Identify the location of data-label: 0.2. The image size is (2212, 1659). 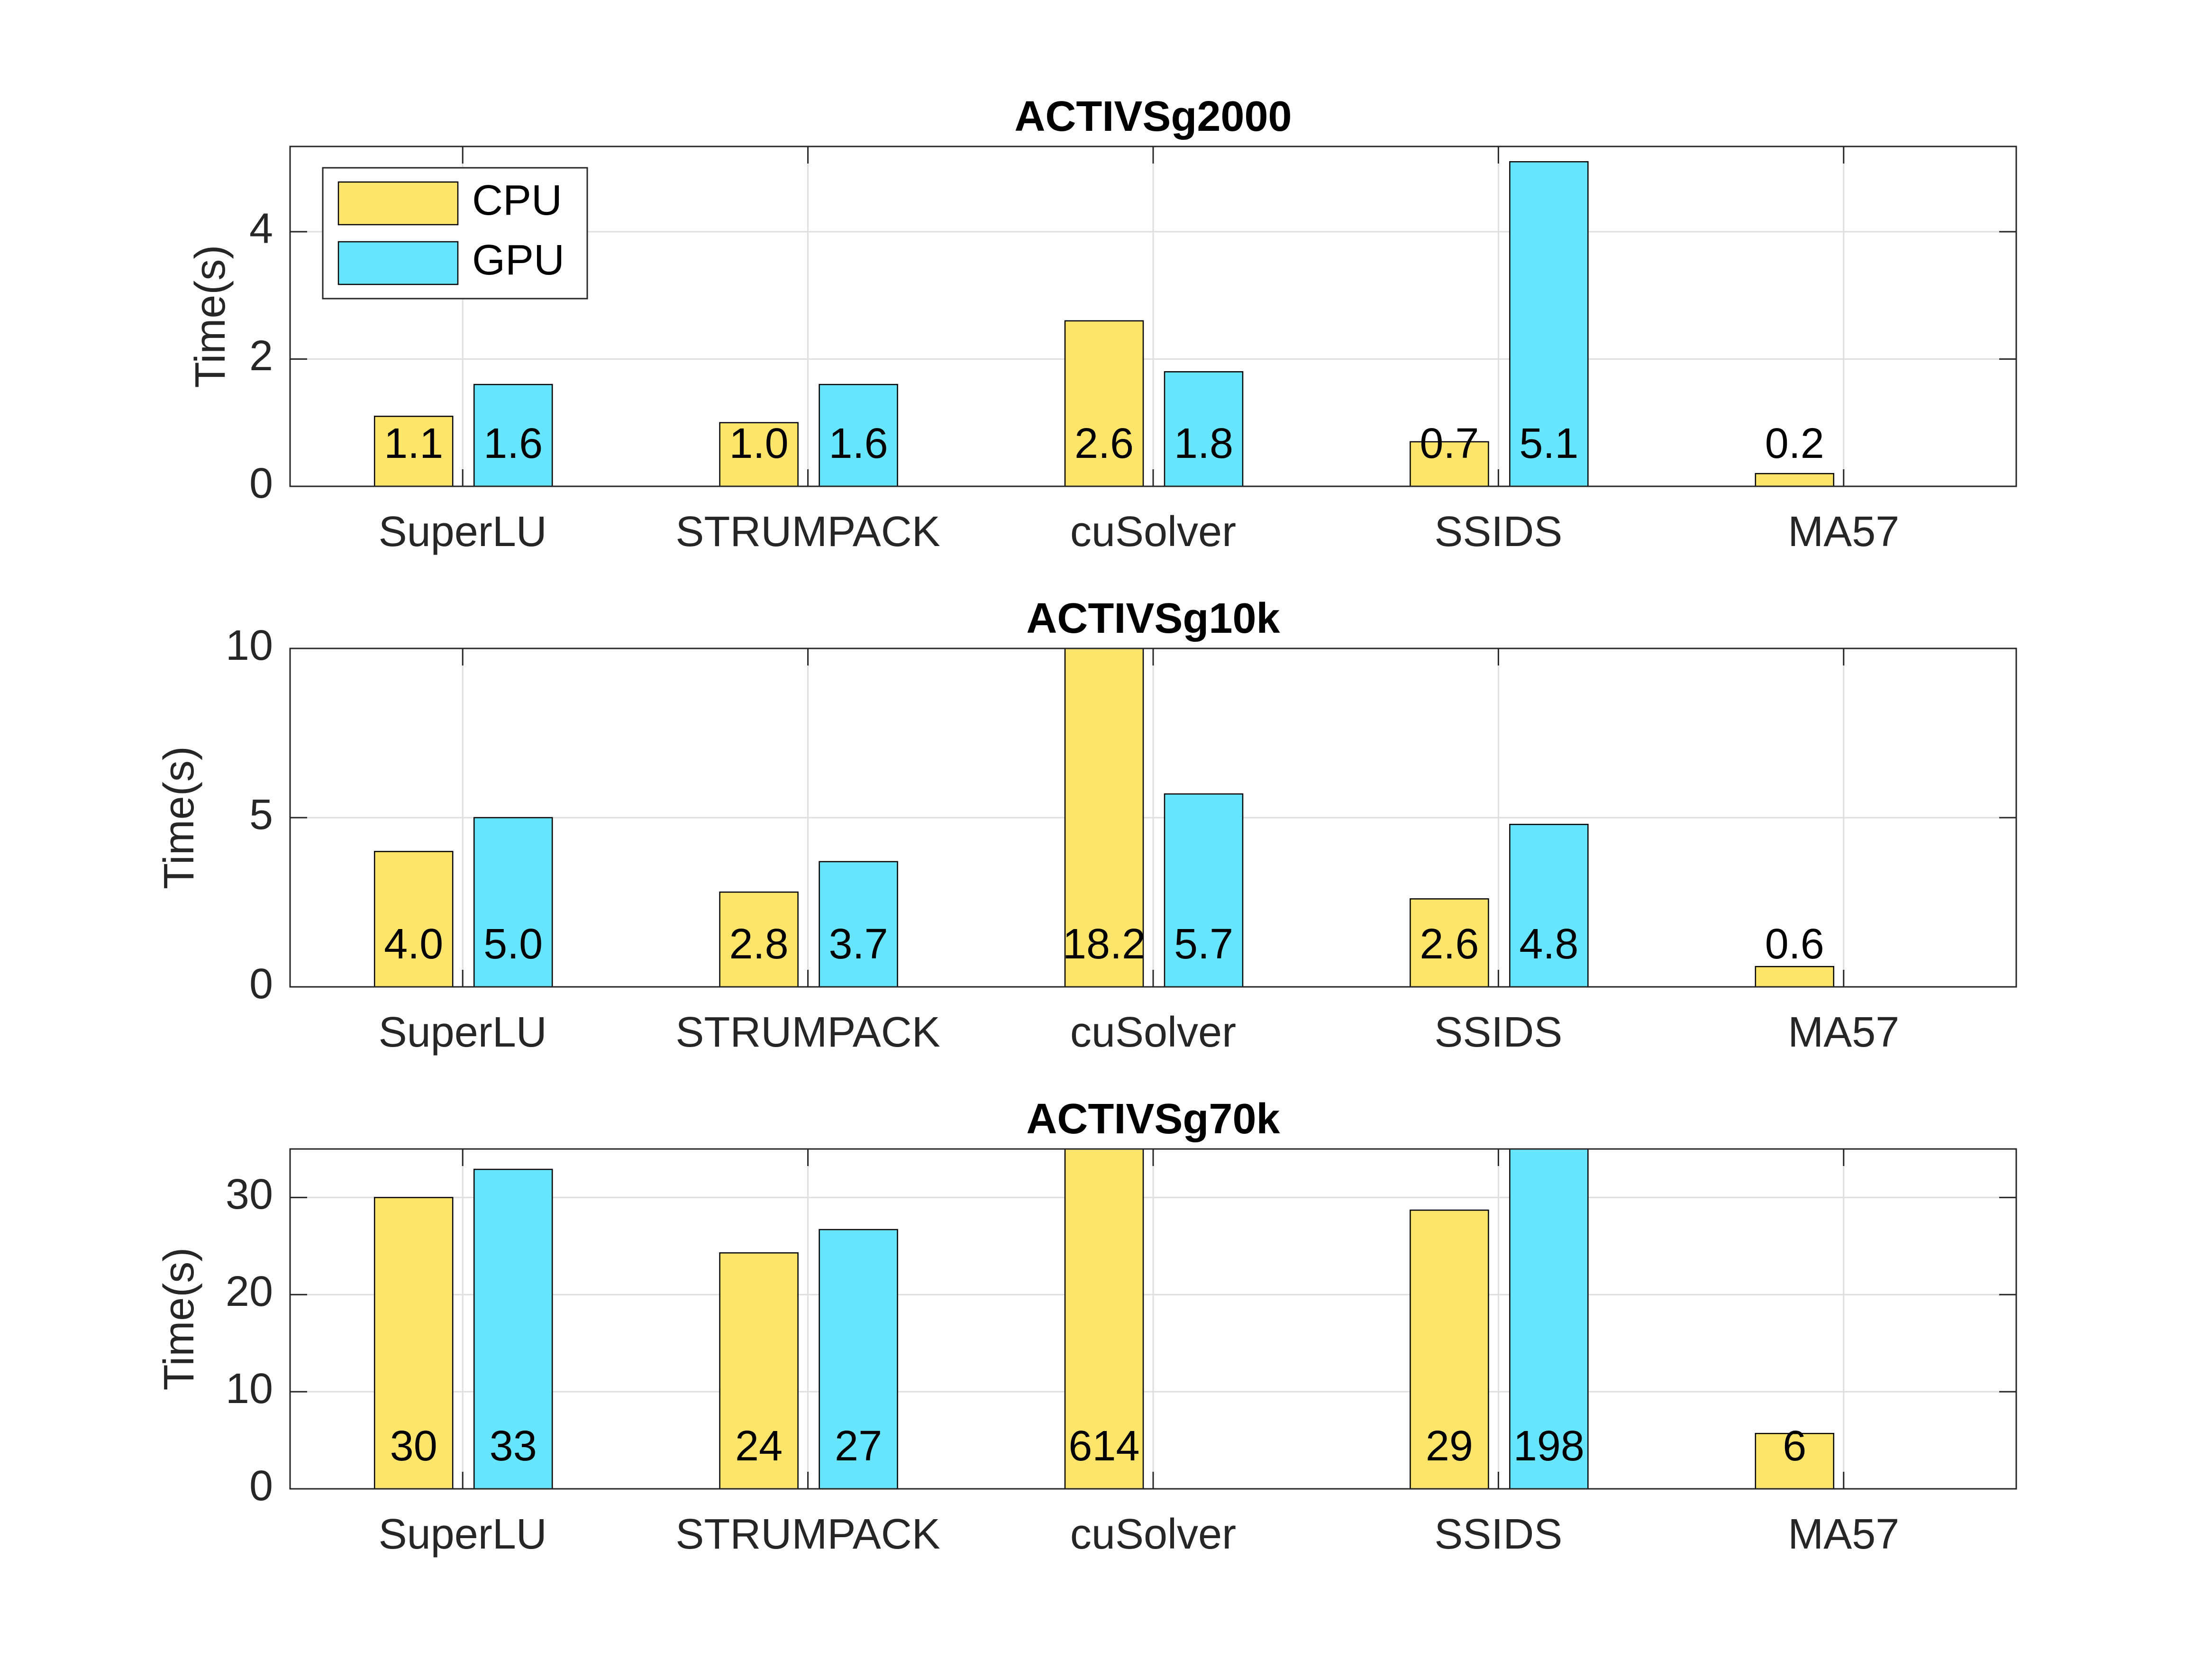
(1794, 443).